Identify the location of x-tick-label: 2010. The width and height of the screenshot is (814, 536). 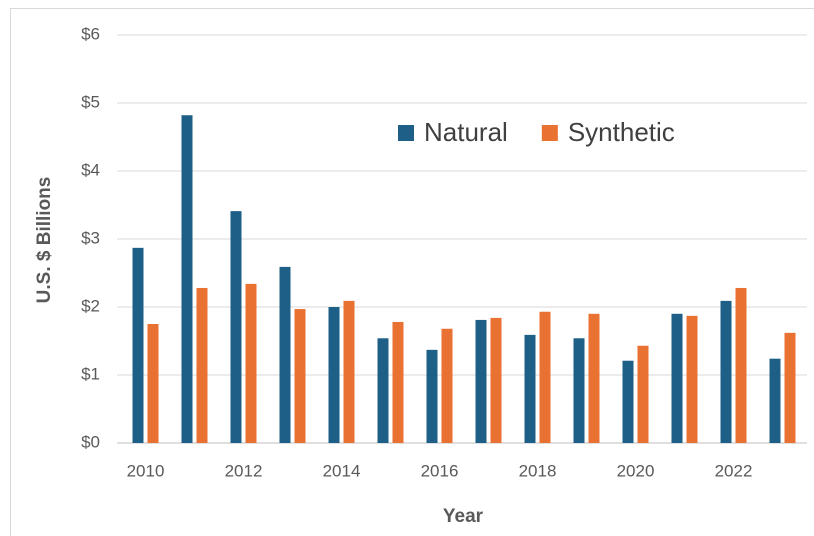
(146, 470).